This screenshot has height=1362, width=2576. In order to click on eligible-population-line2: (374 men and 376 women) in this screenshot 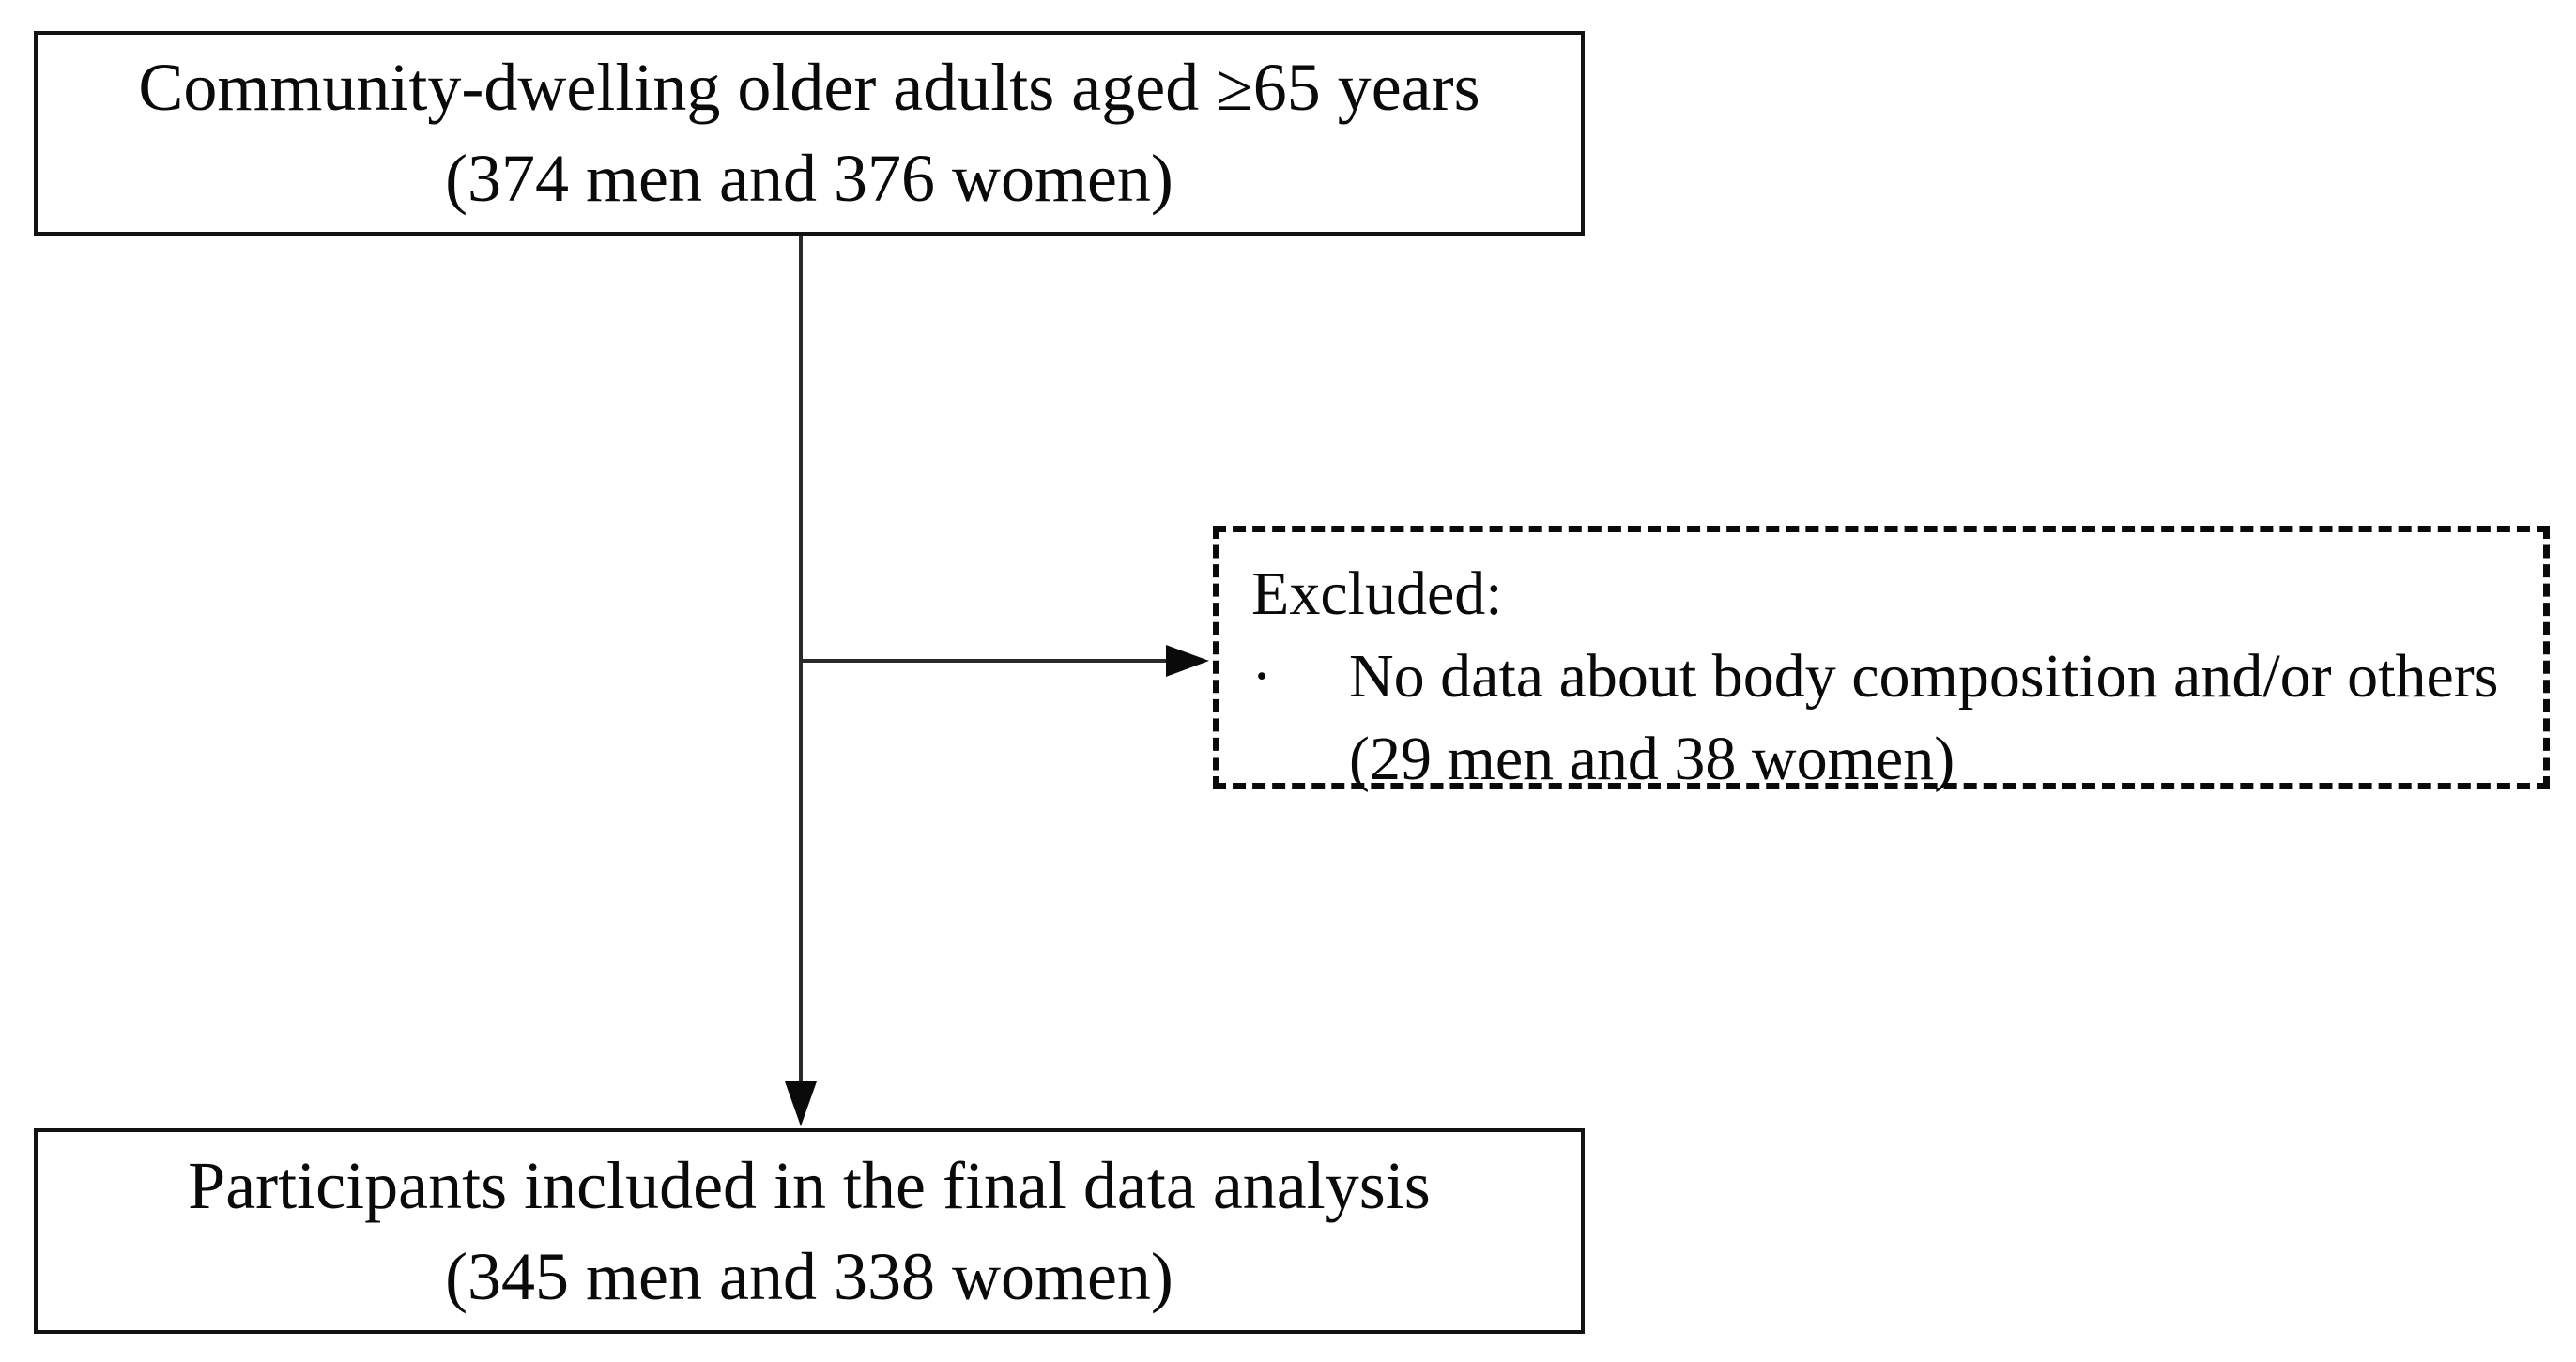, I will do `click(809, 178)`.